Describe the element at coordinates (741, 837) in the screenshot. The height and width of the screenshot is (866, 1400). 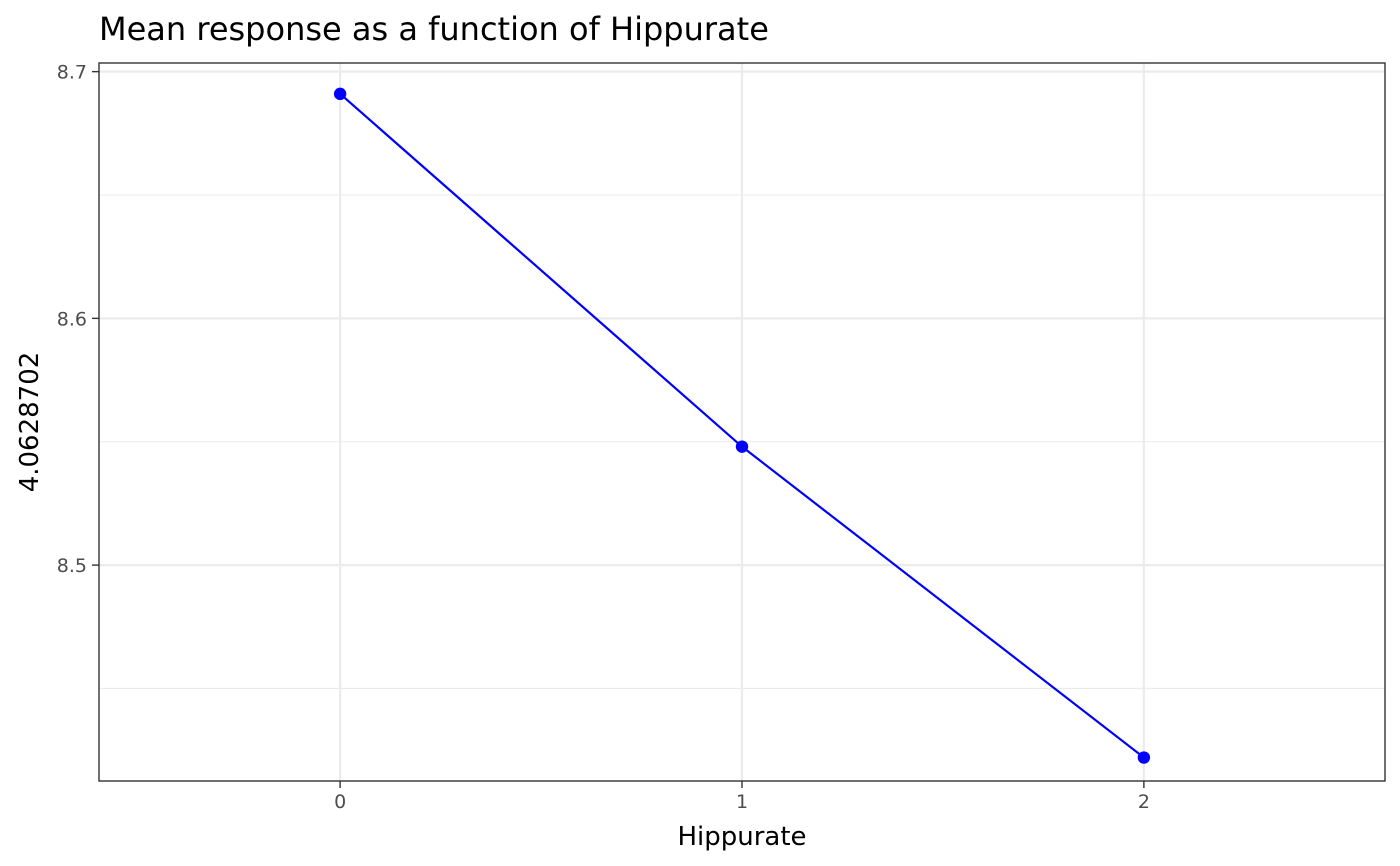
I see `x-axis-title: Hippurate` at that location.